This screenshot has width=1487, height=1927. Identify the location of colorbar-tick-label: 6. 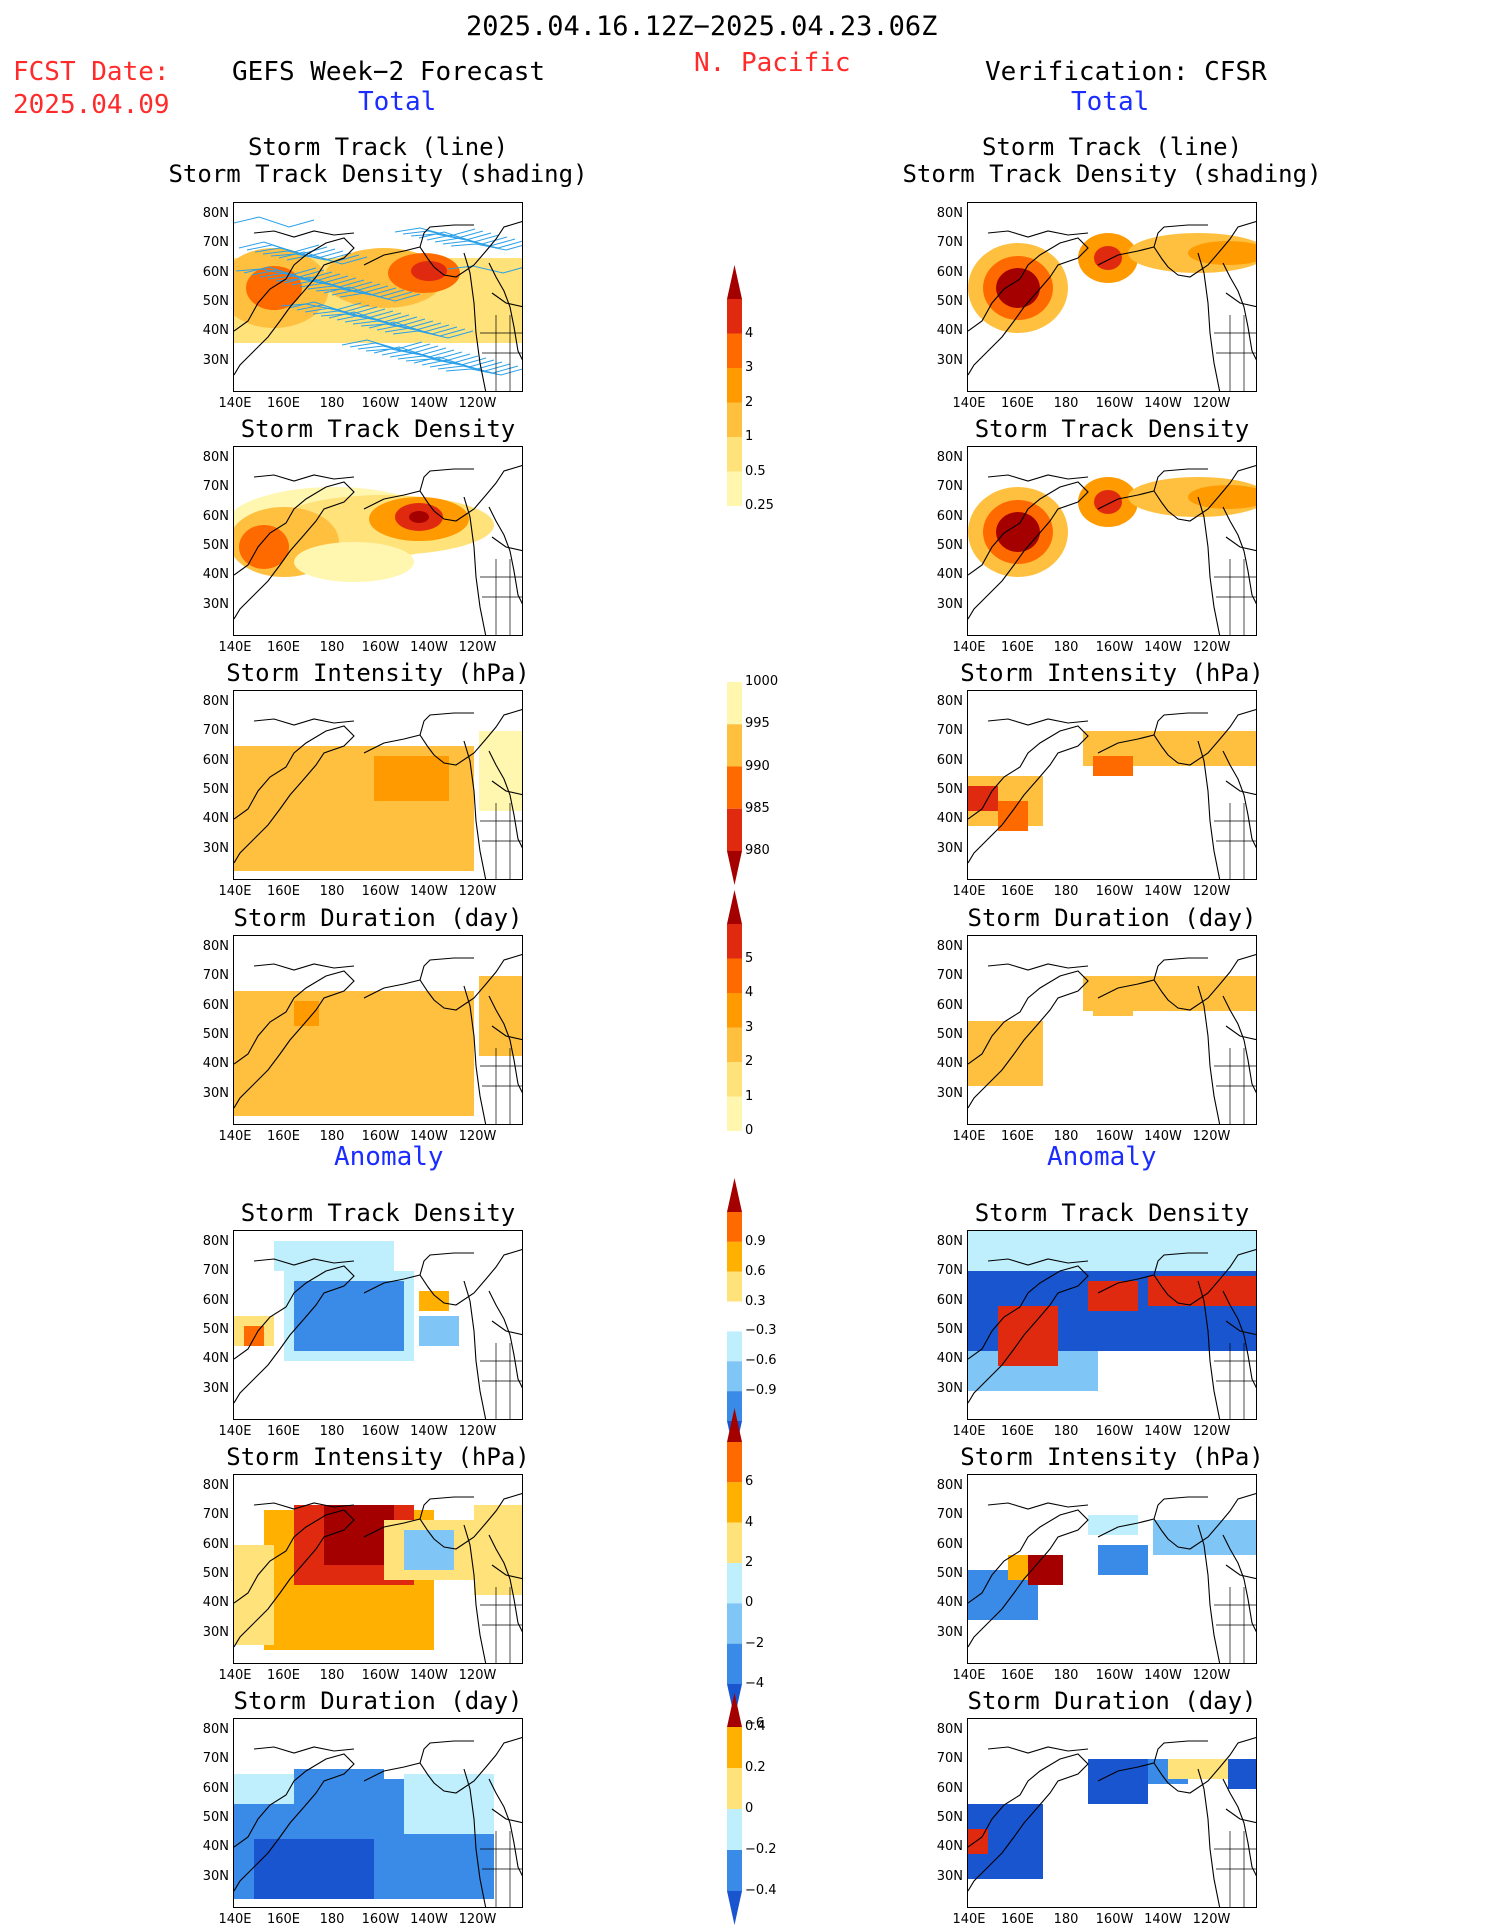
(749, 1482).